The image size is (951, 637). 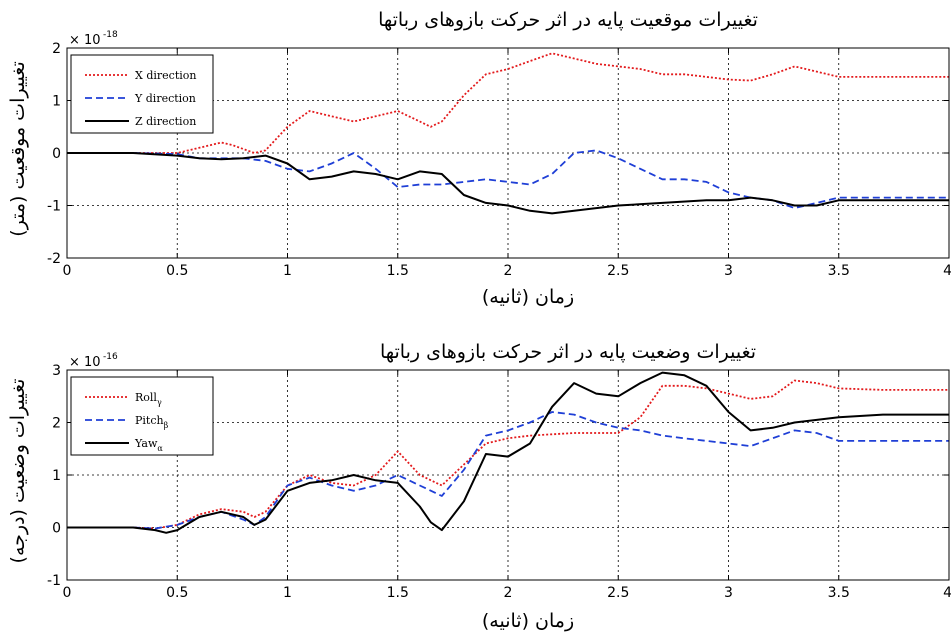 What do you see at coordinates (148, 399) in the screenshot?
I see `legend-label: Rollγ` at bounding box center [148, 399].